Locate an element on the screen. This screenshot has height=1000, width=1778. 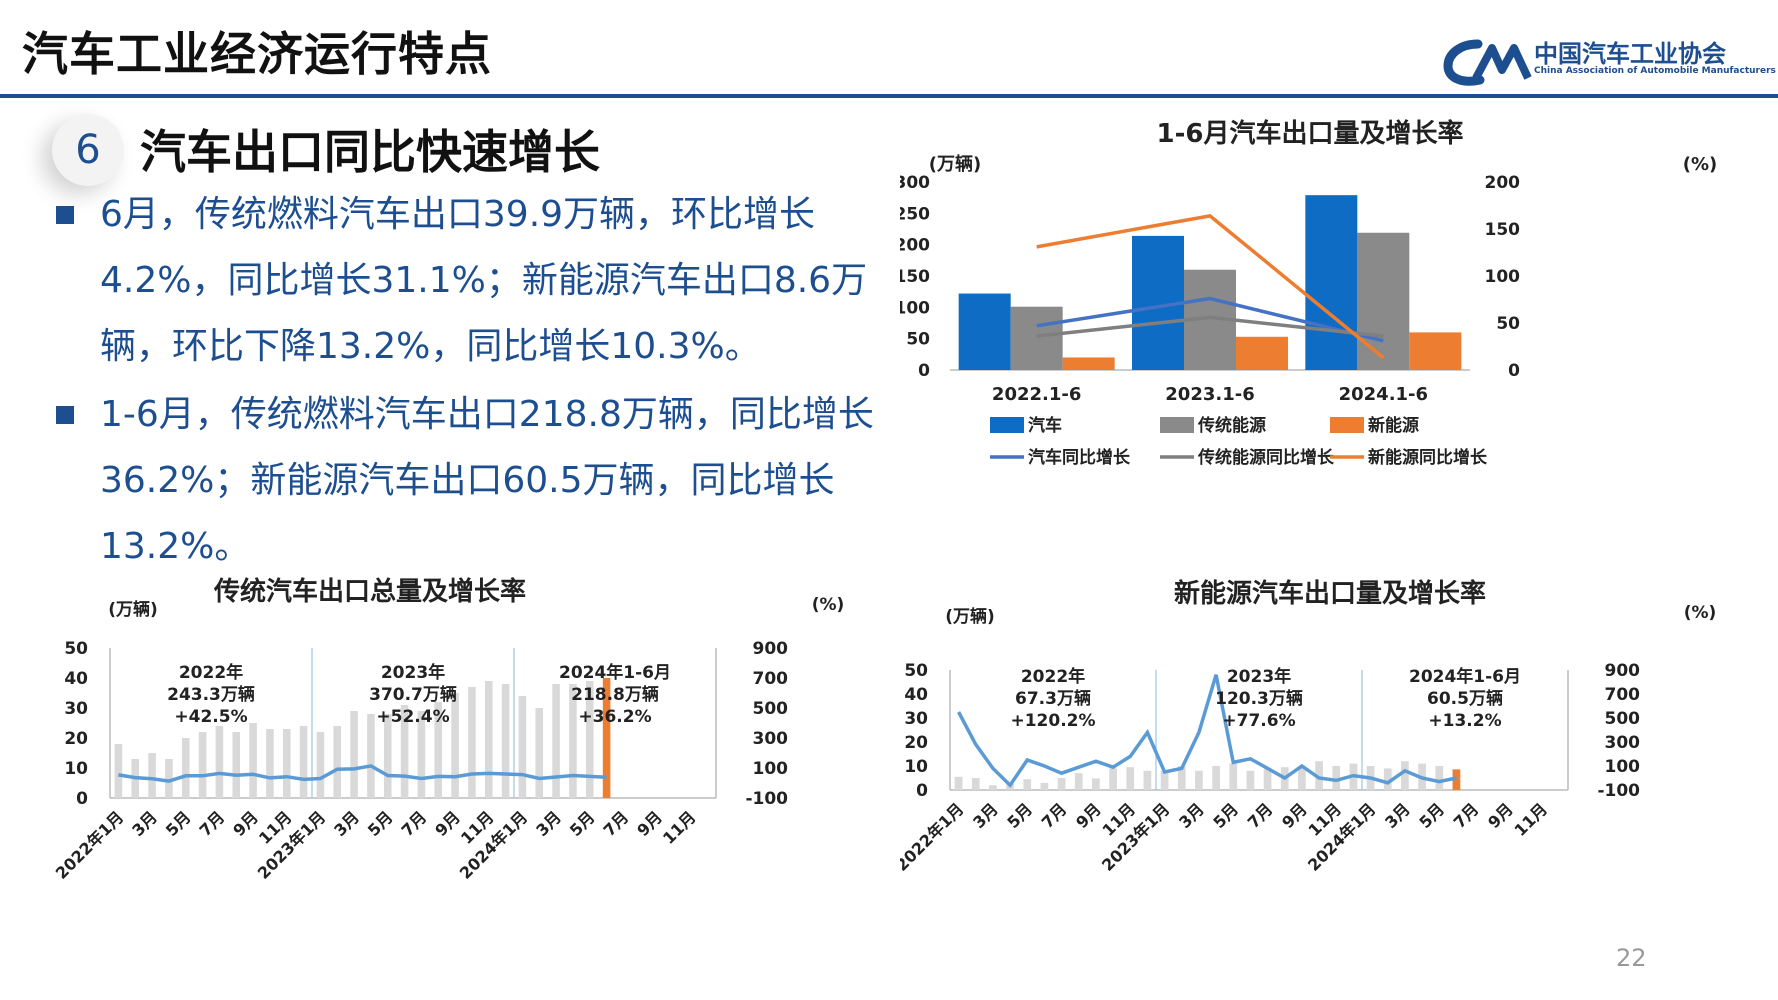
chart2-ytick: 50 is located at coordinates (76, 649).